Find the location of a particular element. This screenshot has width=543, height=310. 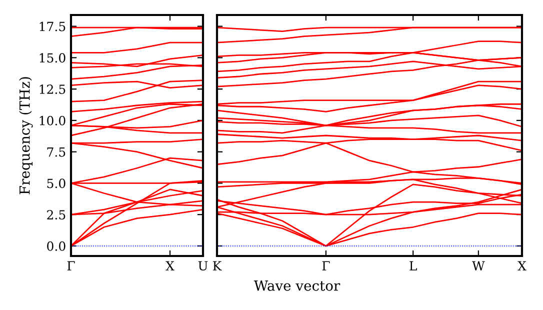

x-tick-label: U is located at coordinates (203, 266).